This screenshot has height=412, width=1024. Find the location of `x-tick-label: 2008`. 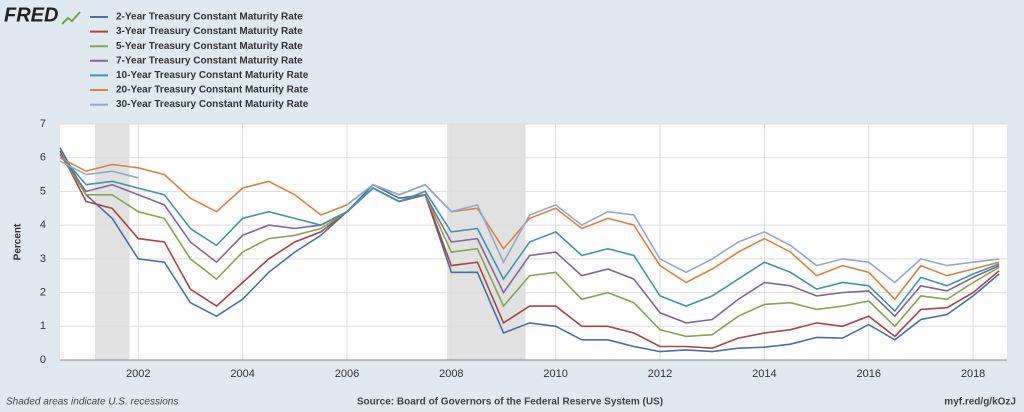

x-tick-label: 2008 is located at coordinates (451, 374).